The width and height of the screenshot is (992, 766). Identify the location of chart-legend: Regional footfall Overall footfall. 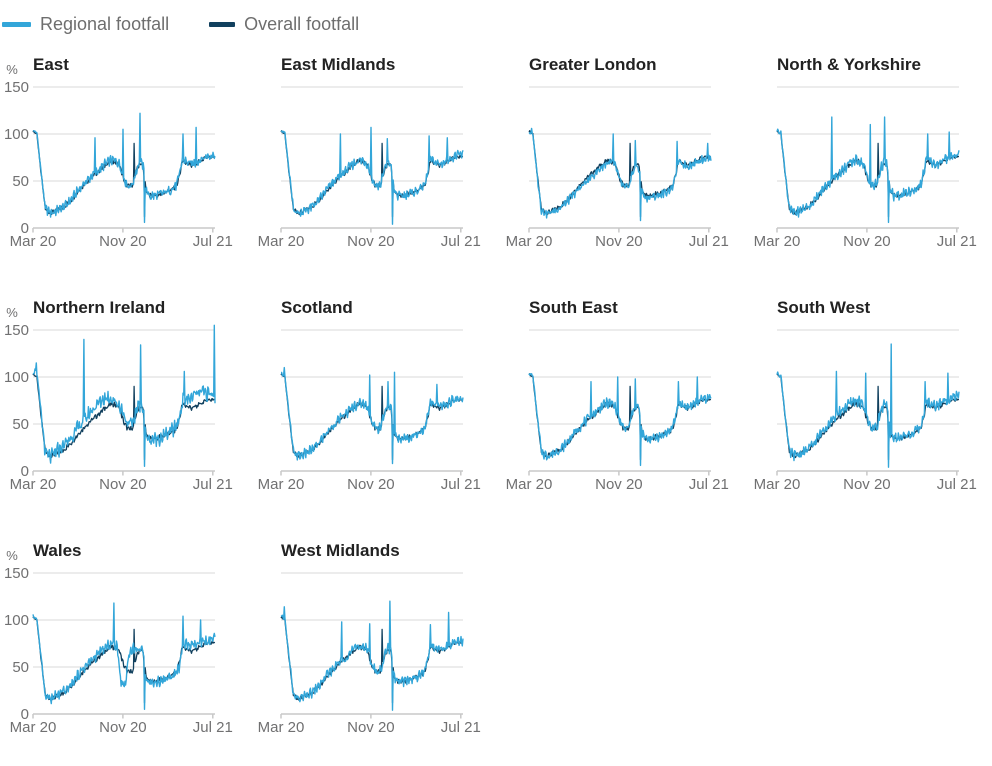
(496, 18).